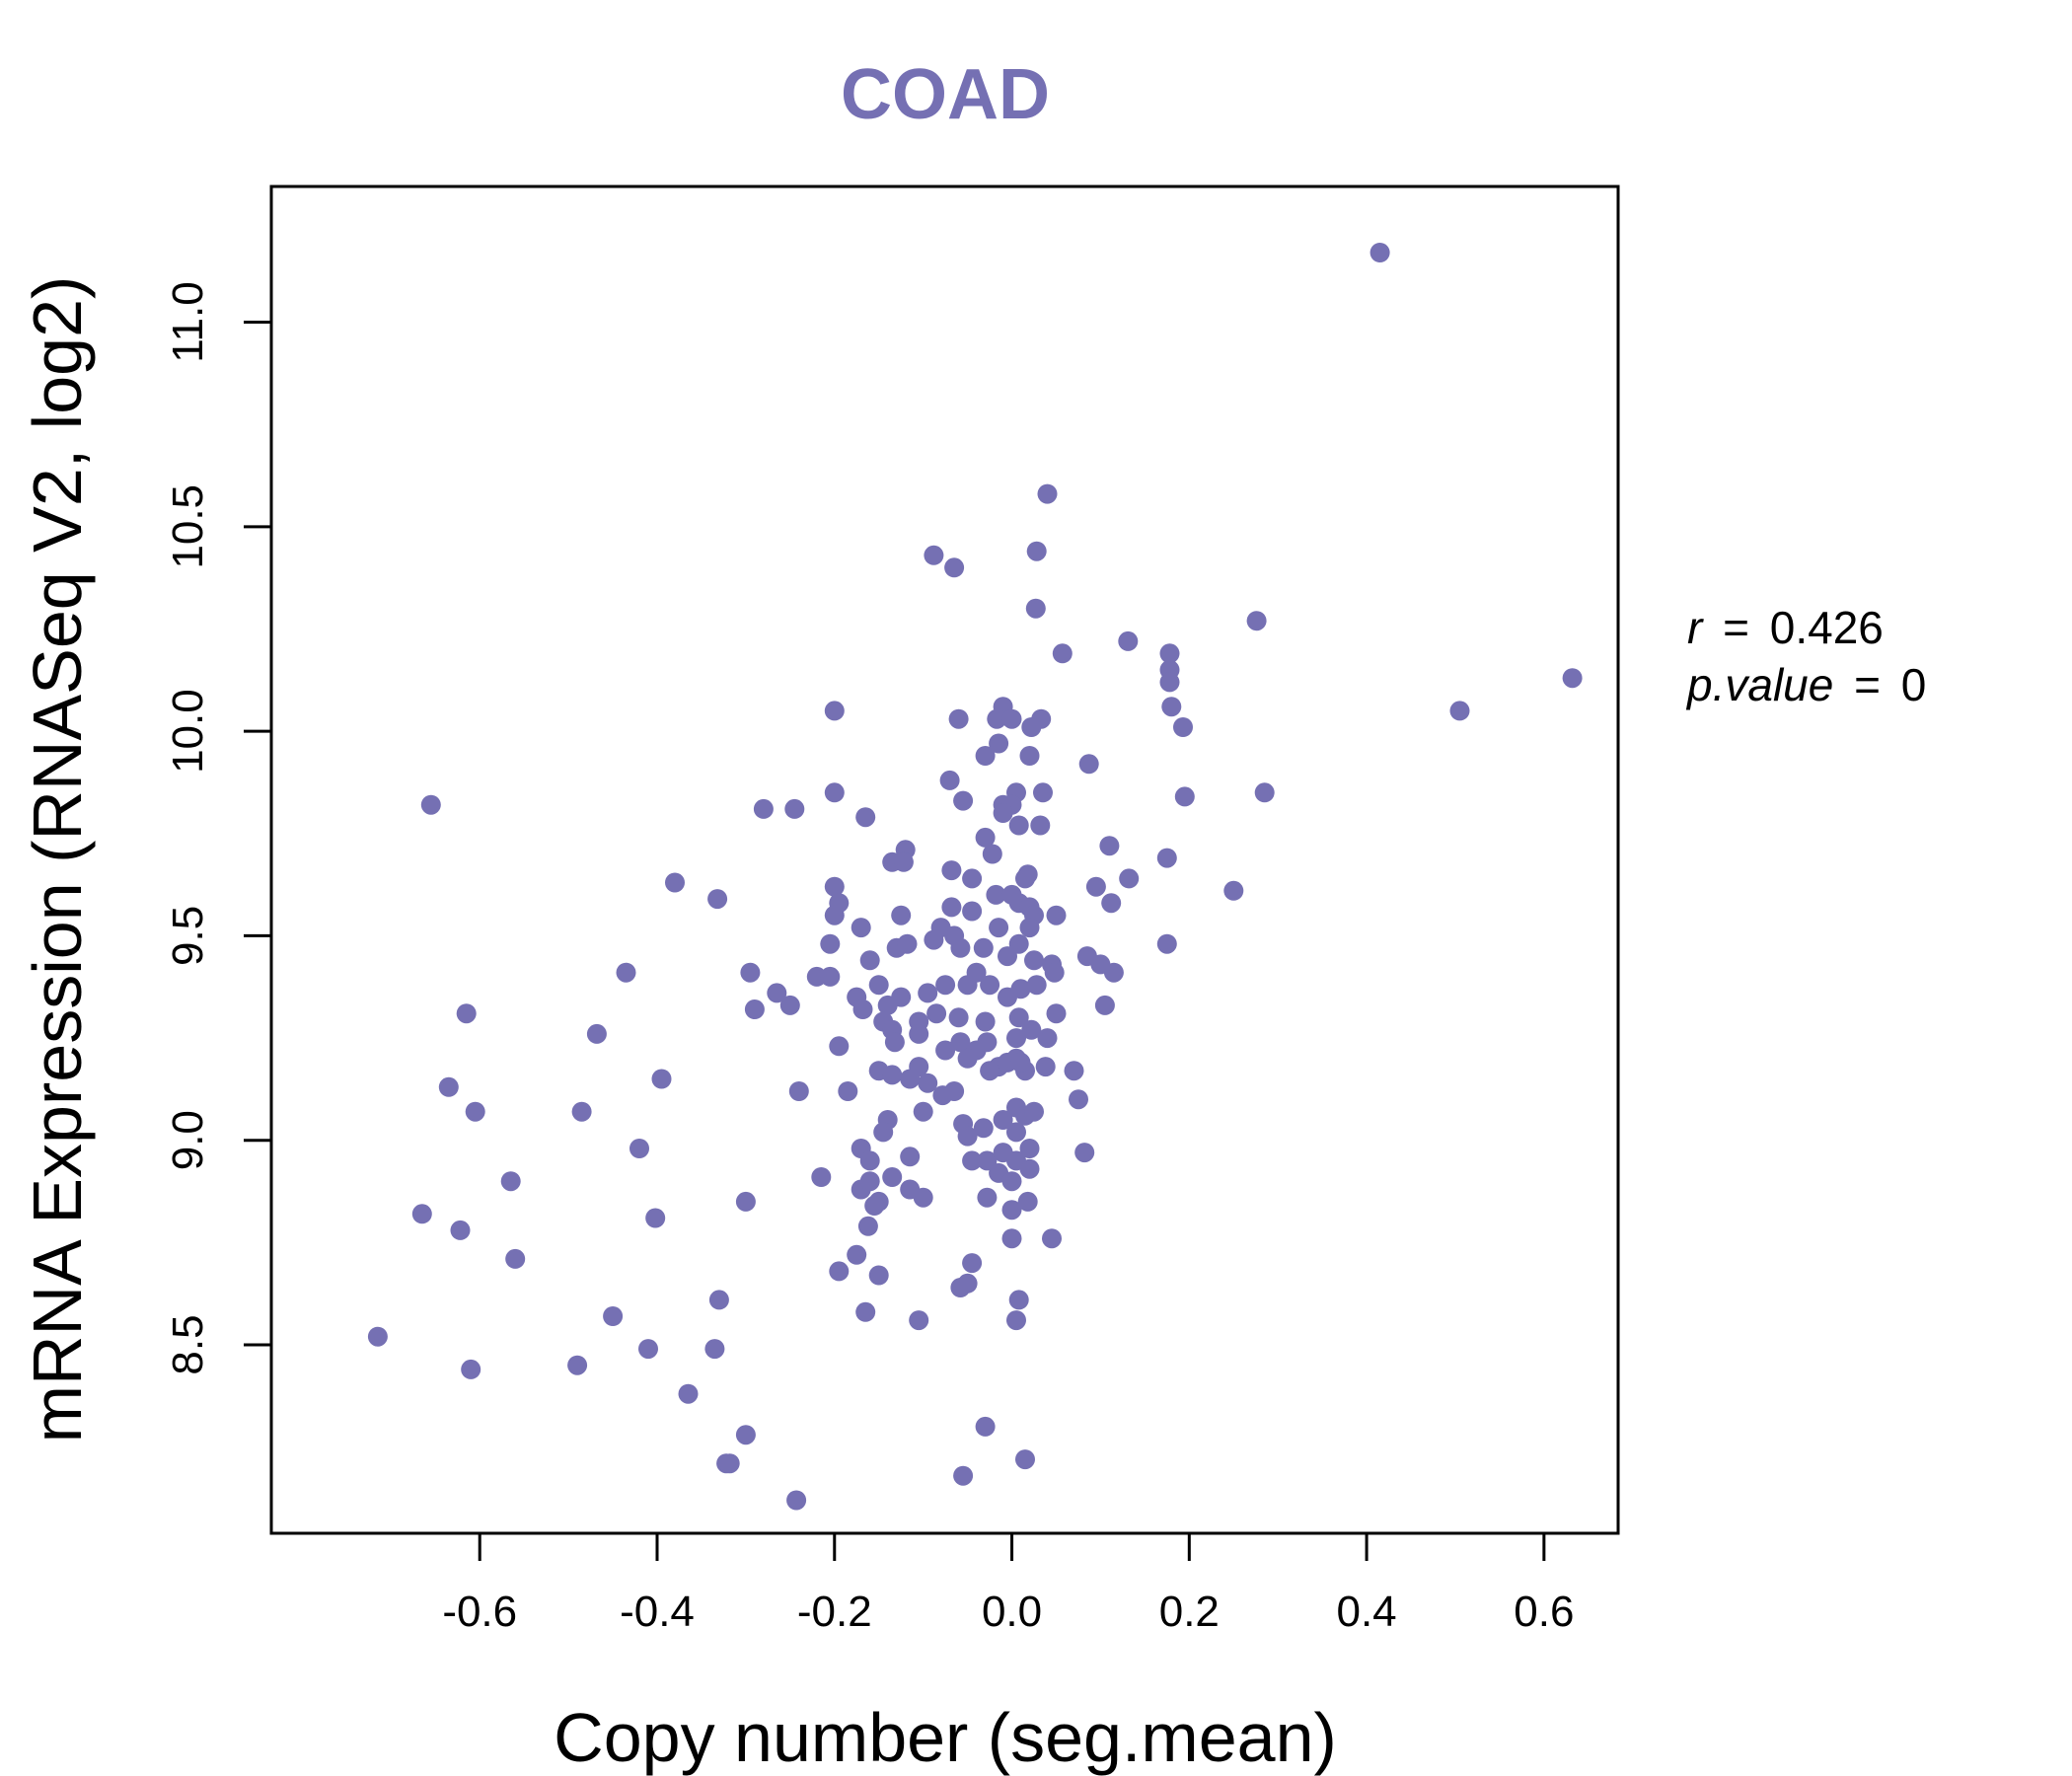 The width and height of the screenshot is (2072, 1776). Describe the element at coordinates (480, 1612) in the screenshot. I see `x-tick-label: -0.6` at that location.